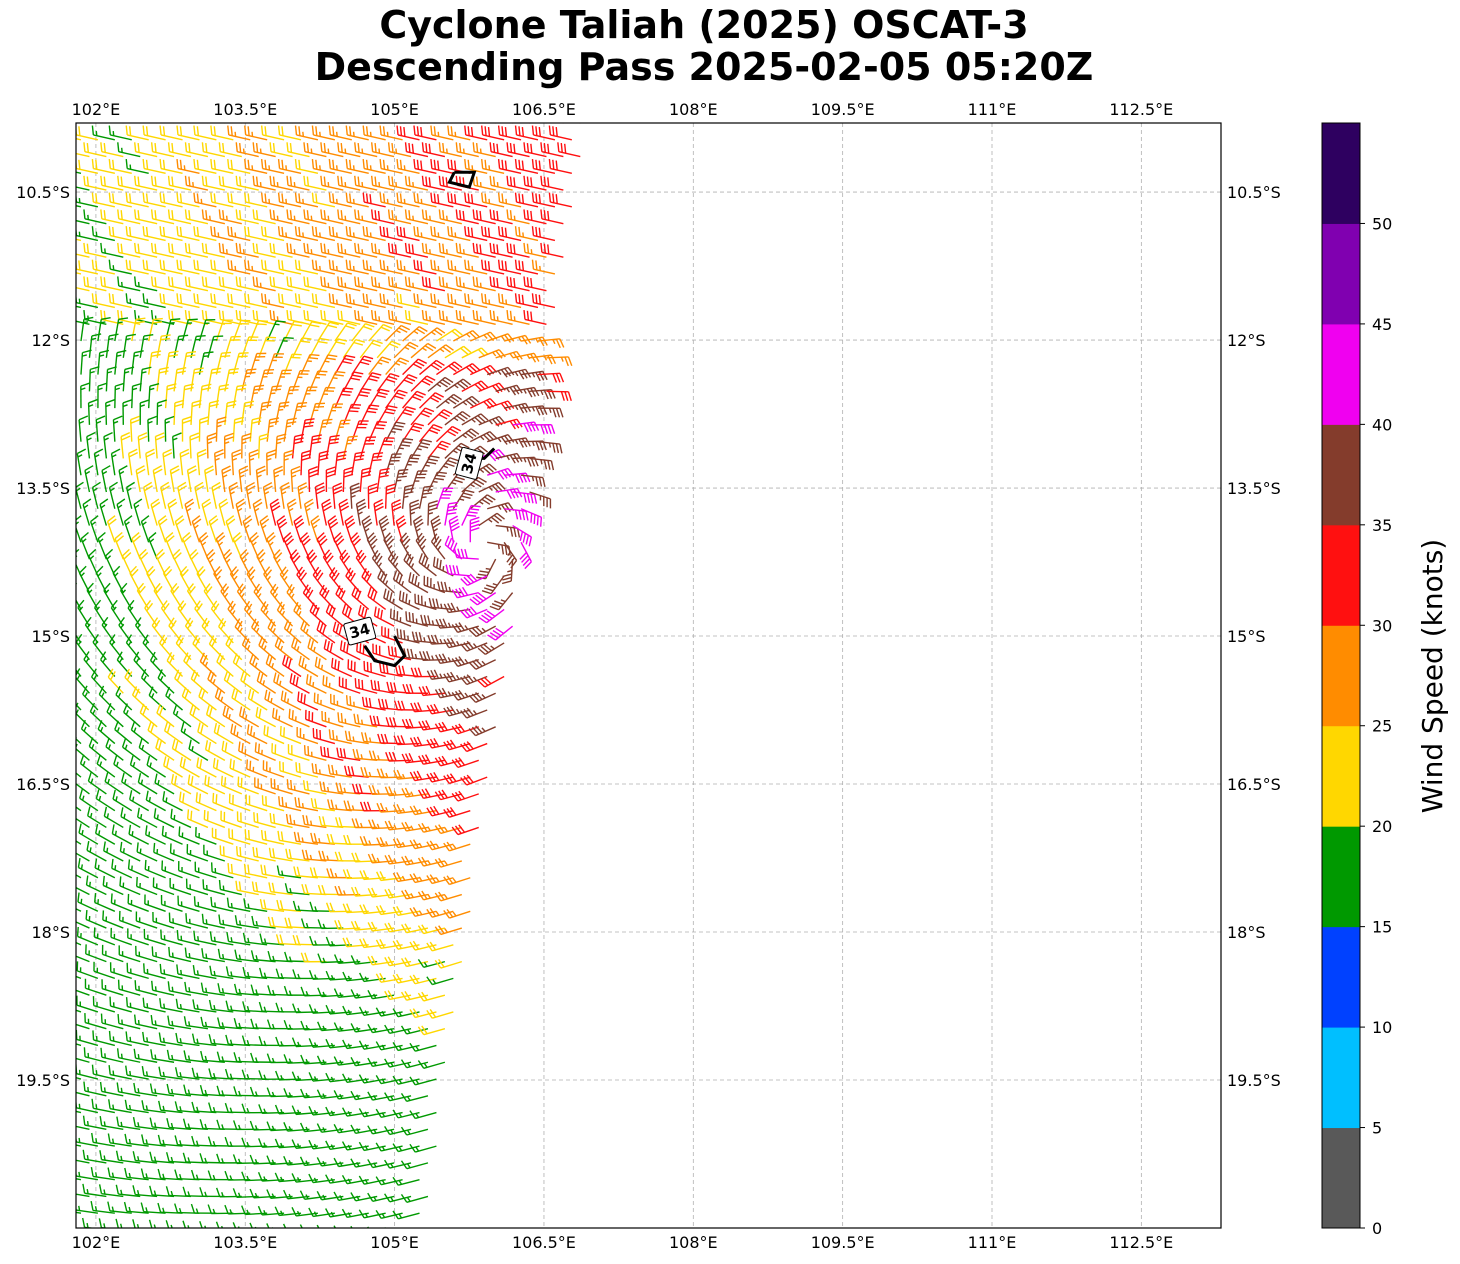  I want to click on lon-tick-label-top: 112.5°E, so click(1141, 109).